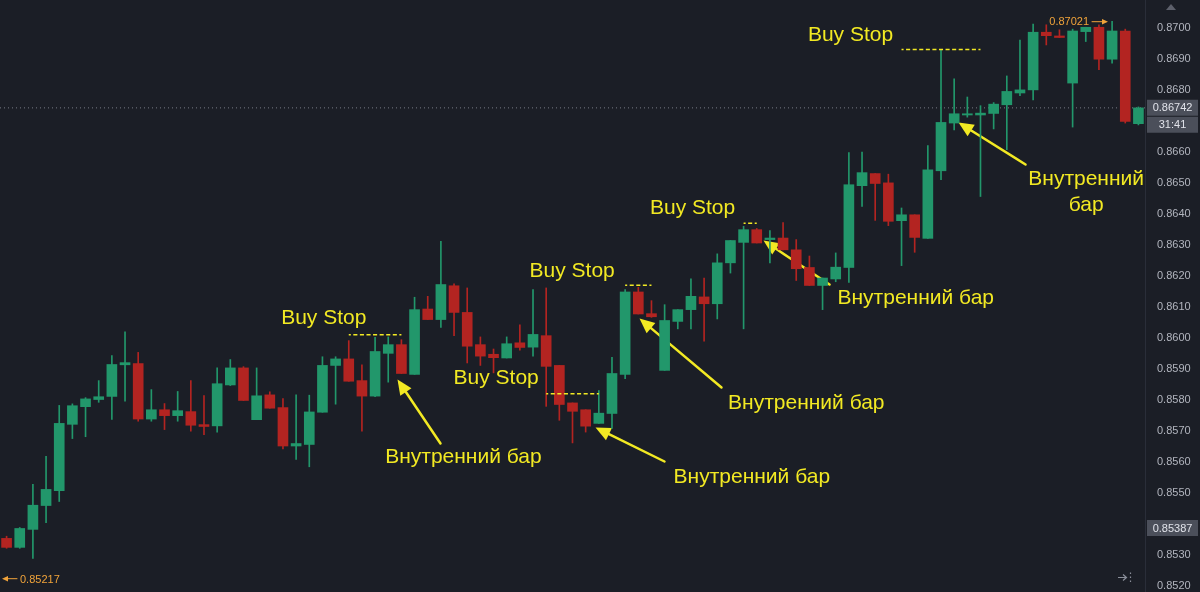 The image size is (1200, 592). Describe the element at coordinates (1069, 20) in the screenshot. I see `annotation: 0.87021` at that location.